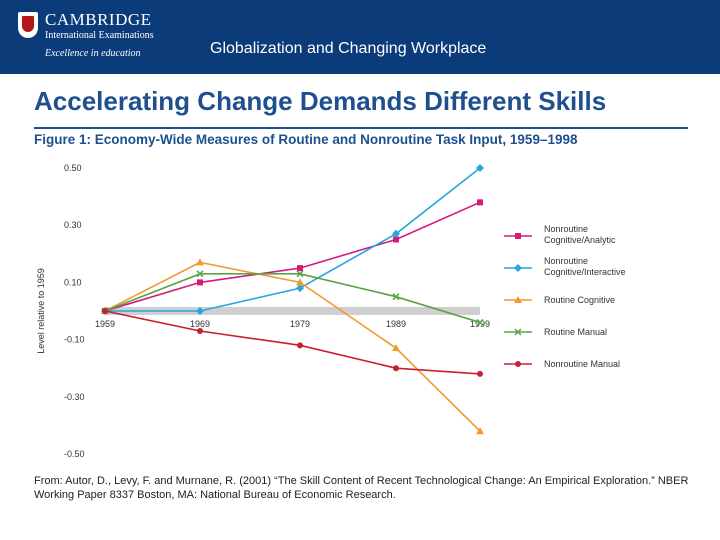 The height and width of the screenshot is (540, 720). What do you see at coordinates (73, 282) in the screenshot?
I see `y-tick-label: 0.10` at bounding box center [73, 282].